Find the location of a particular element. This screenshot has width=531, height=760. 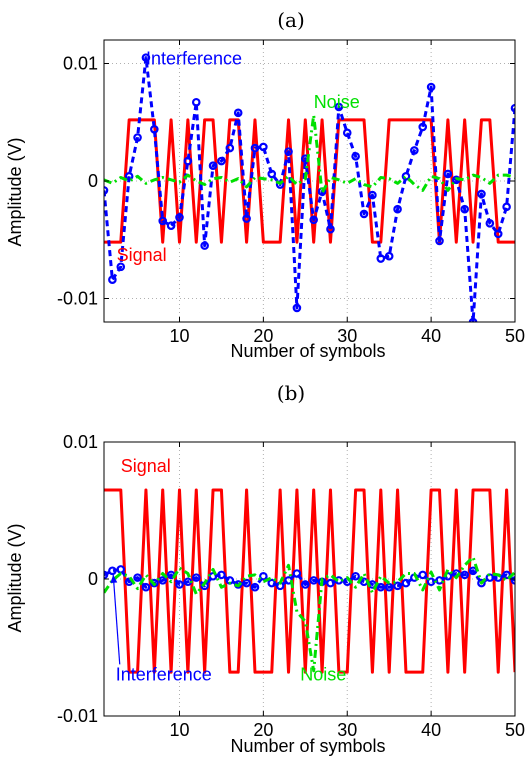

panel-b-noise-line is located at coordinates (309, 614).